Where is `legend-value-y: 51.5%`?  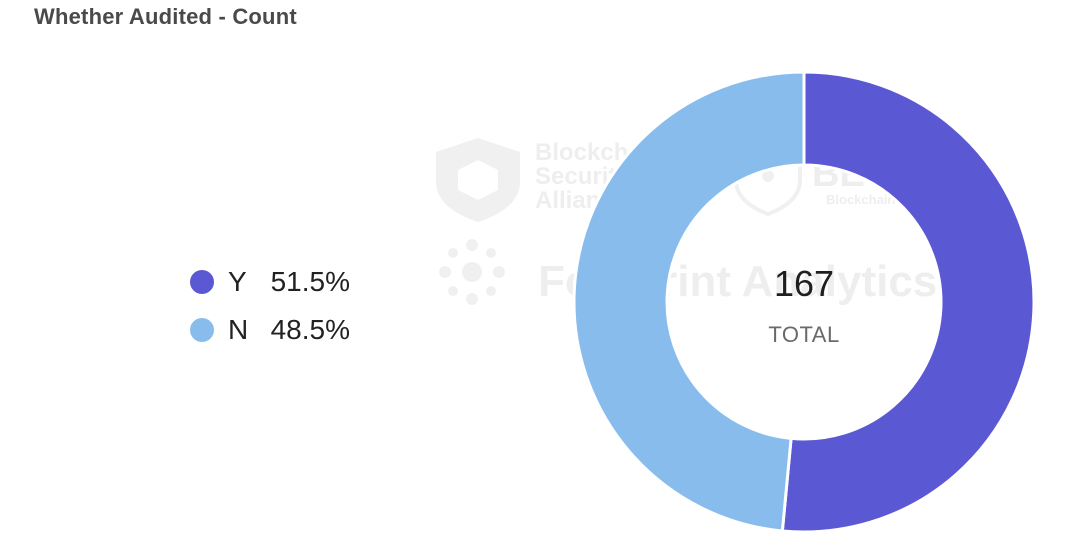 legend-value-y: 51.5% is located at coordinates (310, 281).